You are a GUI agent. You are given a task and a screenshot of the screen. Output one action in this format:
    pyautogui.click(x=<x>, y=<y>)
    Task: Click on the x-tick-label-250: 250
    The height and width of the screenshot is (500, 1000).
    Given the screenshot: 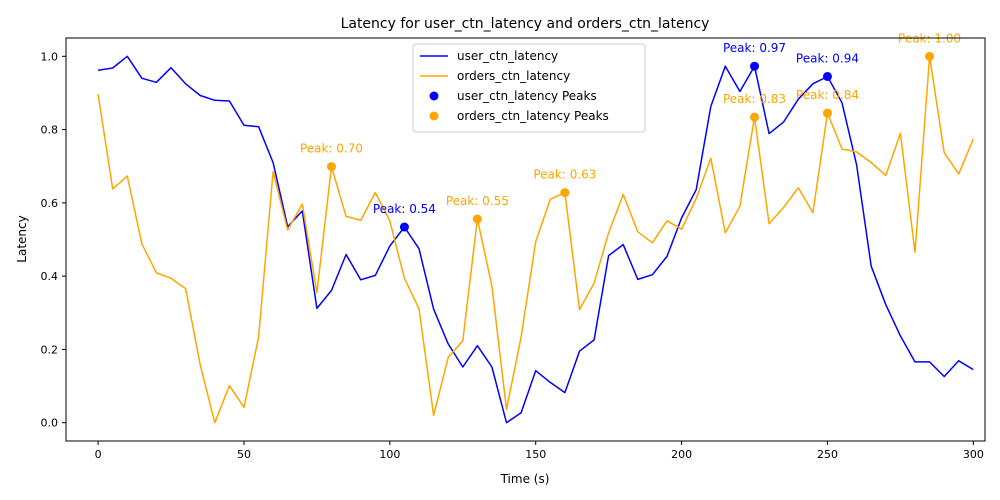 What is the action you would take?
    pyautogui.click(x=827, y=454)
    